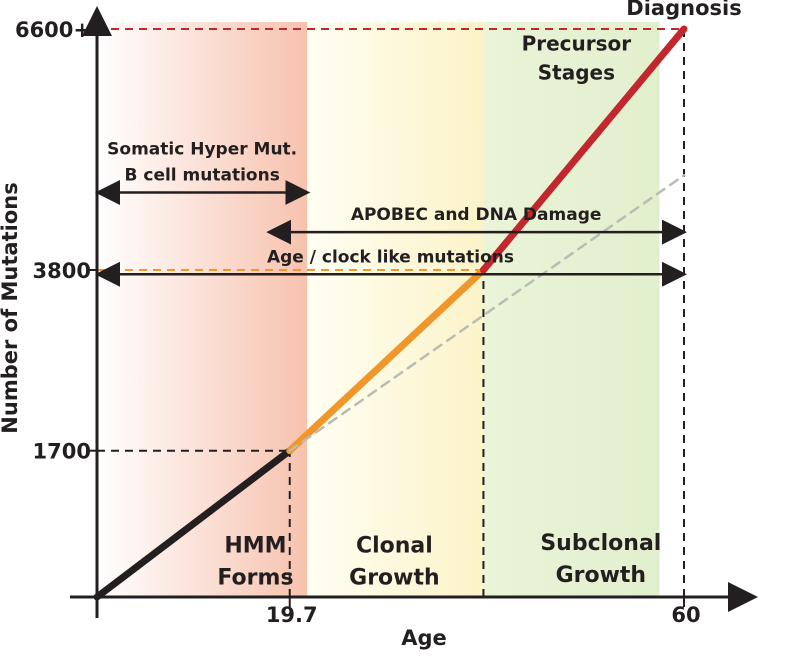 This screenshot has width=790, height=667. What do you see at coordinates (600, 543) in the screenshot?
I see `subclonal-growth-label-0: Subclonal` at bounding box center [600, 543].